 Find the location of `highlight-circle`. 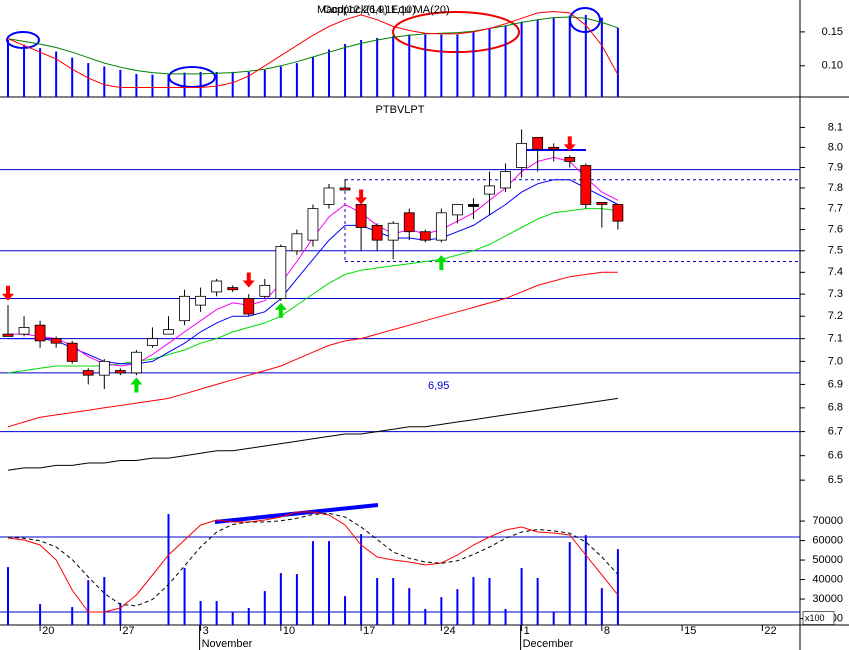

highlight-circle is located at coordinates (456, 32).